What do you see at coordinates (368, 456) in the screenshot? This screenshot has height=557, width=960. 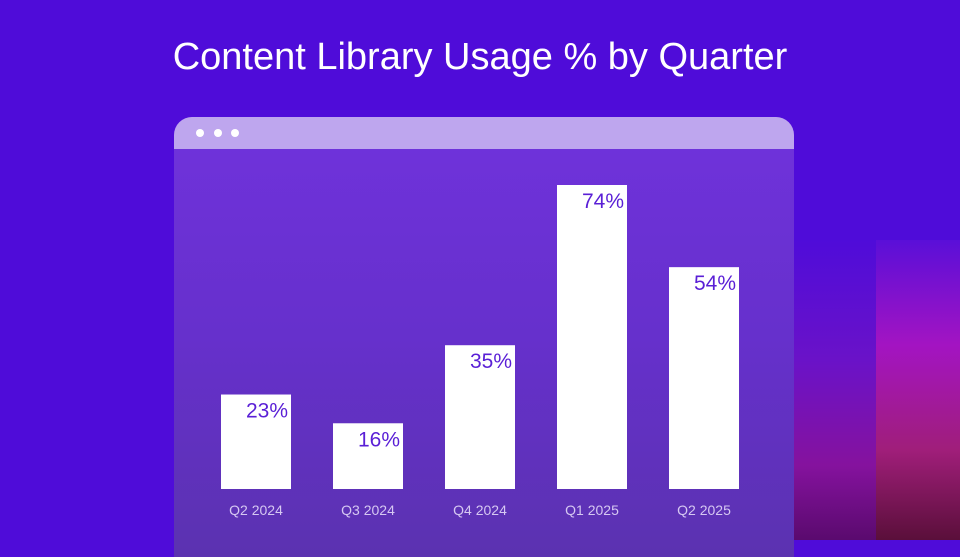 I see `bar-q3-2024` at bounding box center [368, 456].